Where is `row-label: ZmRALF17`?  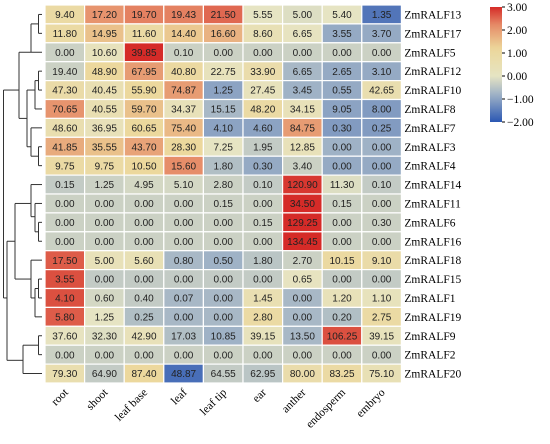 row-label: ZmRALF17 is located at coordinates (432, 34).